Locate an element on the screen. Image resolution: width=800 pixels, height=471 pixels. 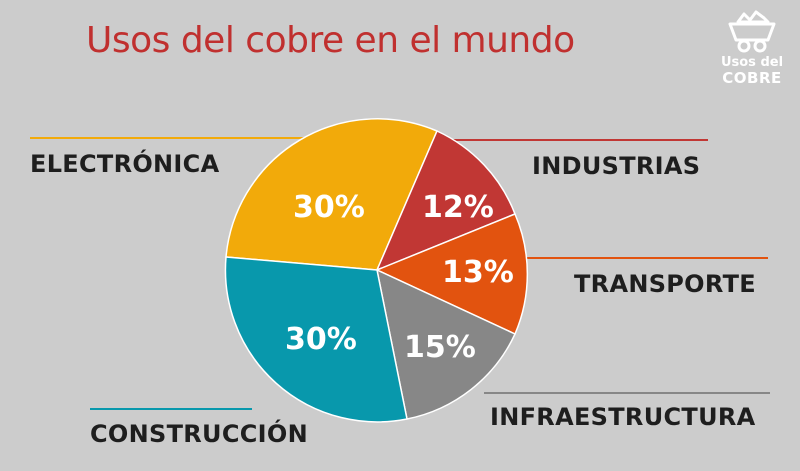
slice-electronica is located at coordinates (331, 194).